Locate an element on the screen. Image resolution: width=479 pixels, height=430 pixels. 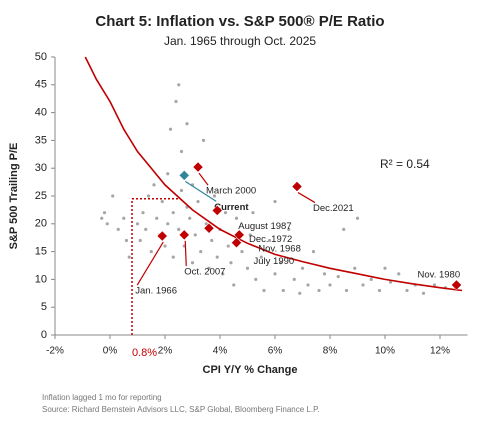
x-tick-label: -2% is located at coordinates (55, 351).